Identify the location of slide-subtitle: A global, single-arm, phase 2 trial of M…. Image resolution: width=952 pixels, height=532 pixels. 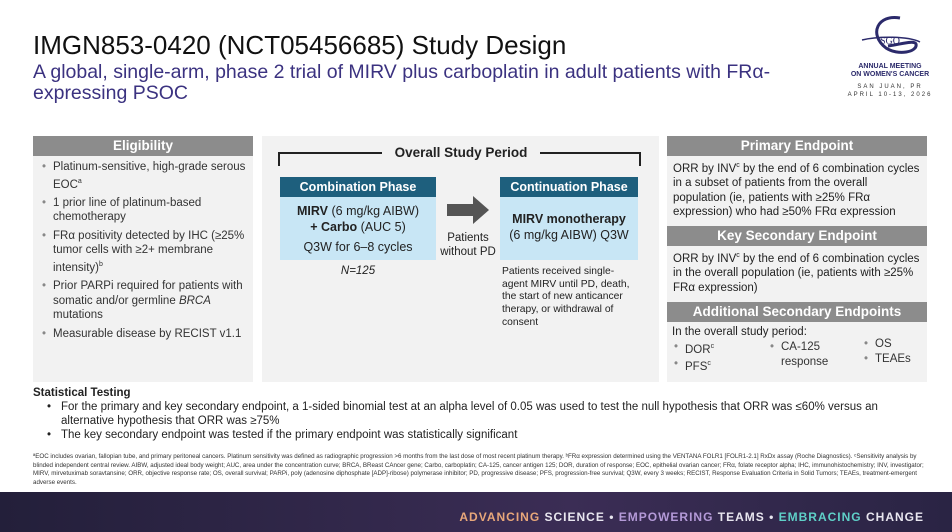
(402, 82).